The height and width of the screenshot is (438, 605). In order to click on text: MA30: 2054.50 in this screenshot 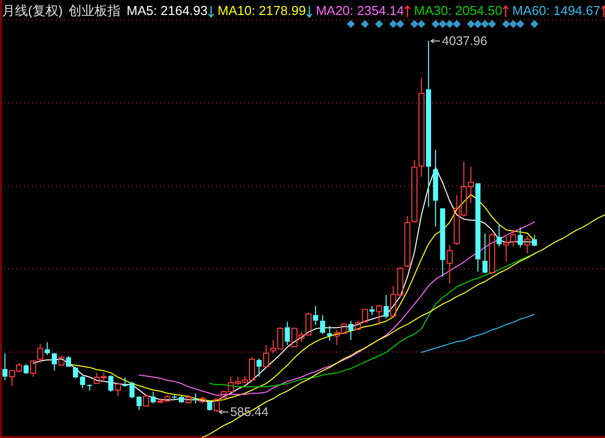, I will do `click(458, 10)`.